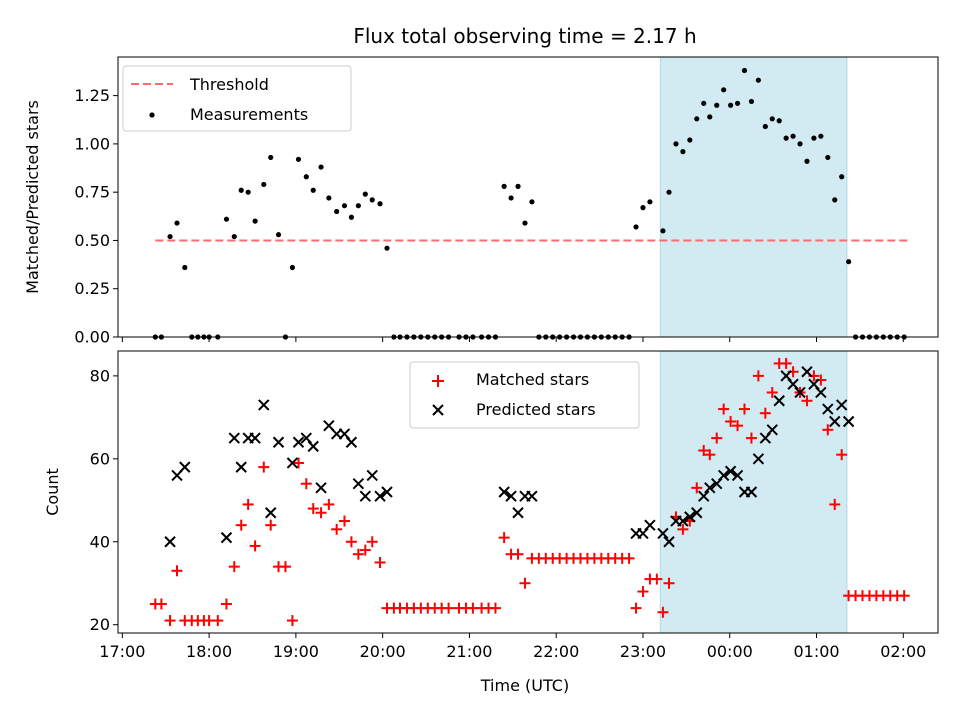 The height and width of the screenshot is (720, 960). I want to click on top-legend: Threshold Measurements, so click(237, 98).